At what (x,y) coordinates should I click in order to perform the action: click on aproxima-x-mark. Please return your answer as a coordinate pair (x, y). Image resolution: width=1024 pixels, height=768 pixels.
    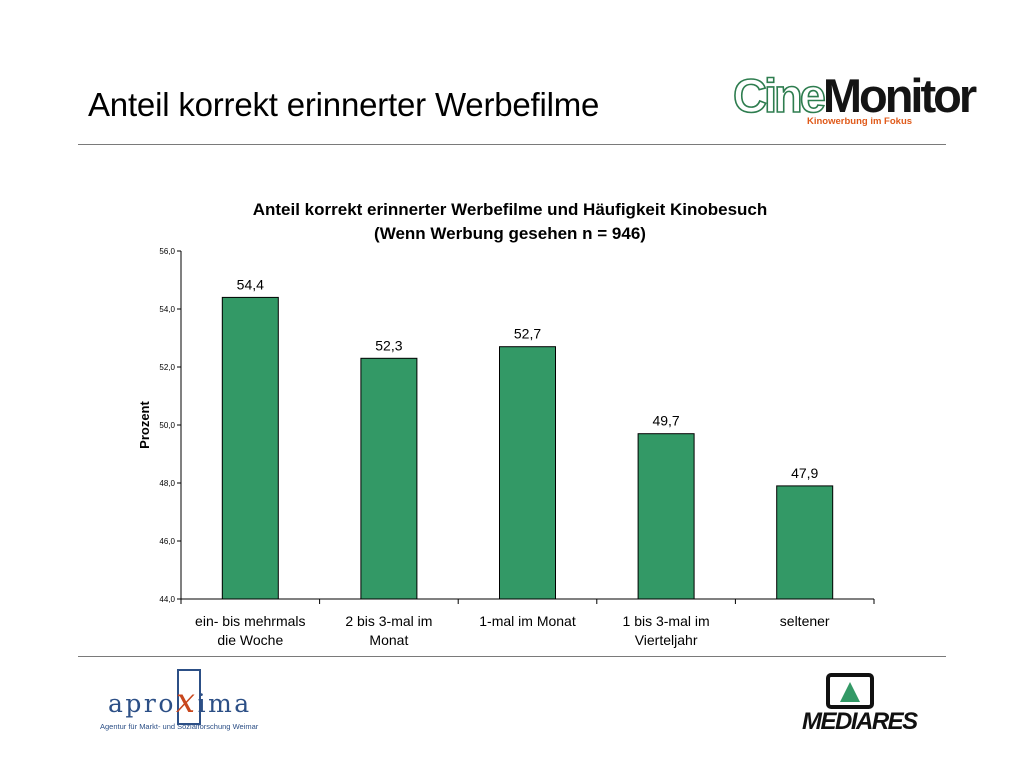
    Looking at the image, I should click on (189, 697).